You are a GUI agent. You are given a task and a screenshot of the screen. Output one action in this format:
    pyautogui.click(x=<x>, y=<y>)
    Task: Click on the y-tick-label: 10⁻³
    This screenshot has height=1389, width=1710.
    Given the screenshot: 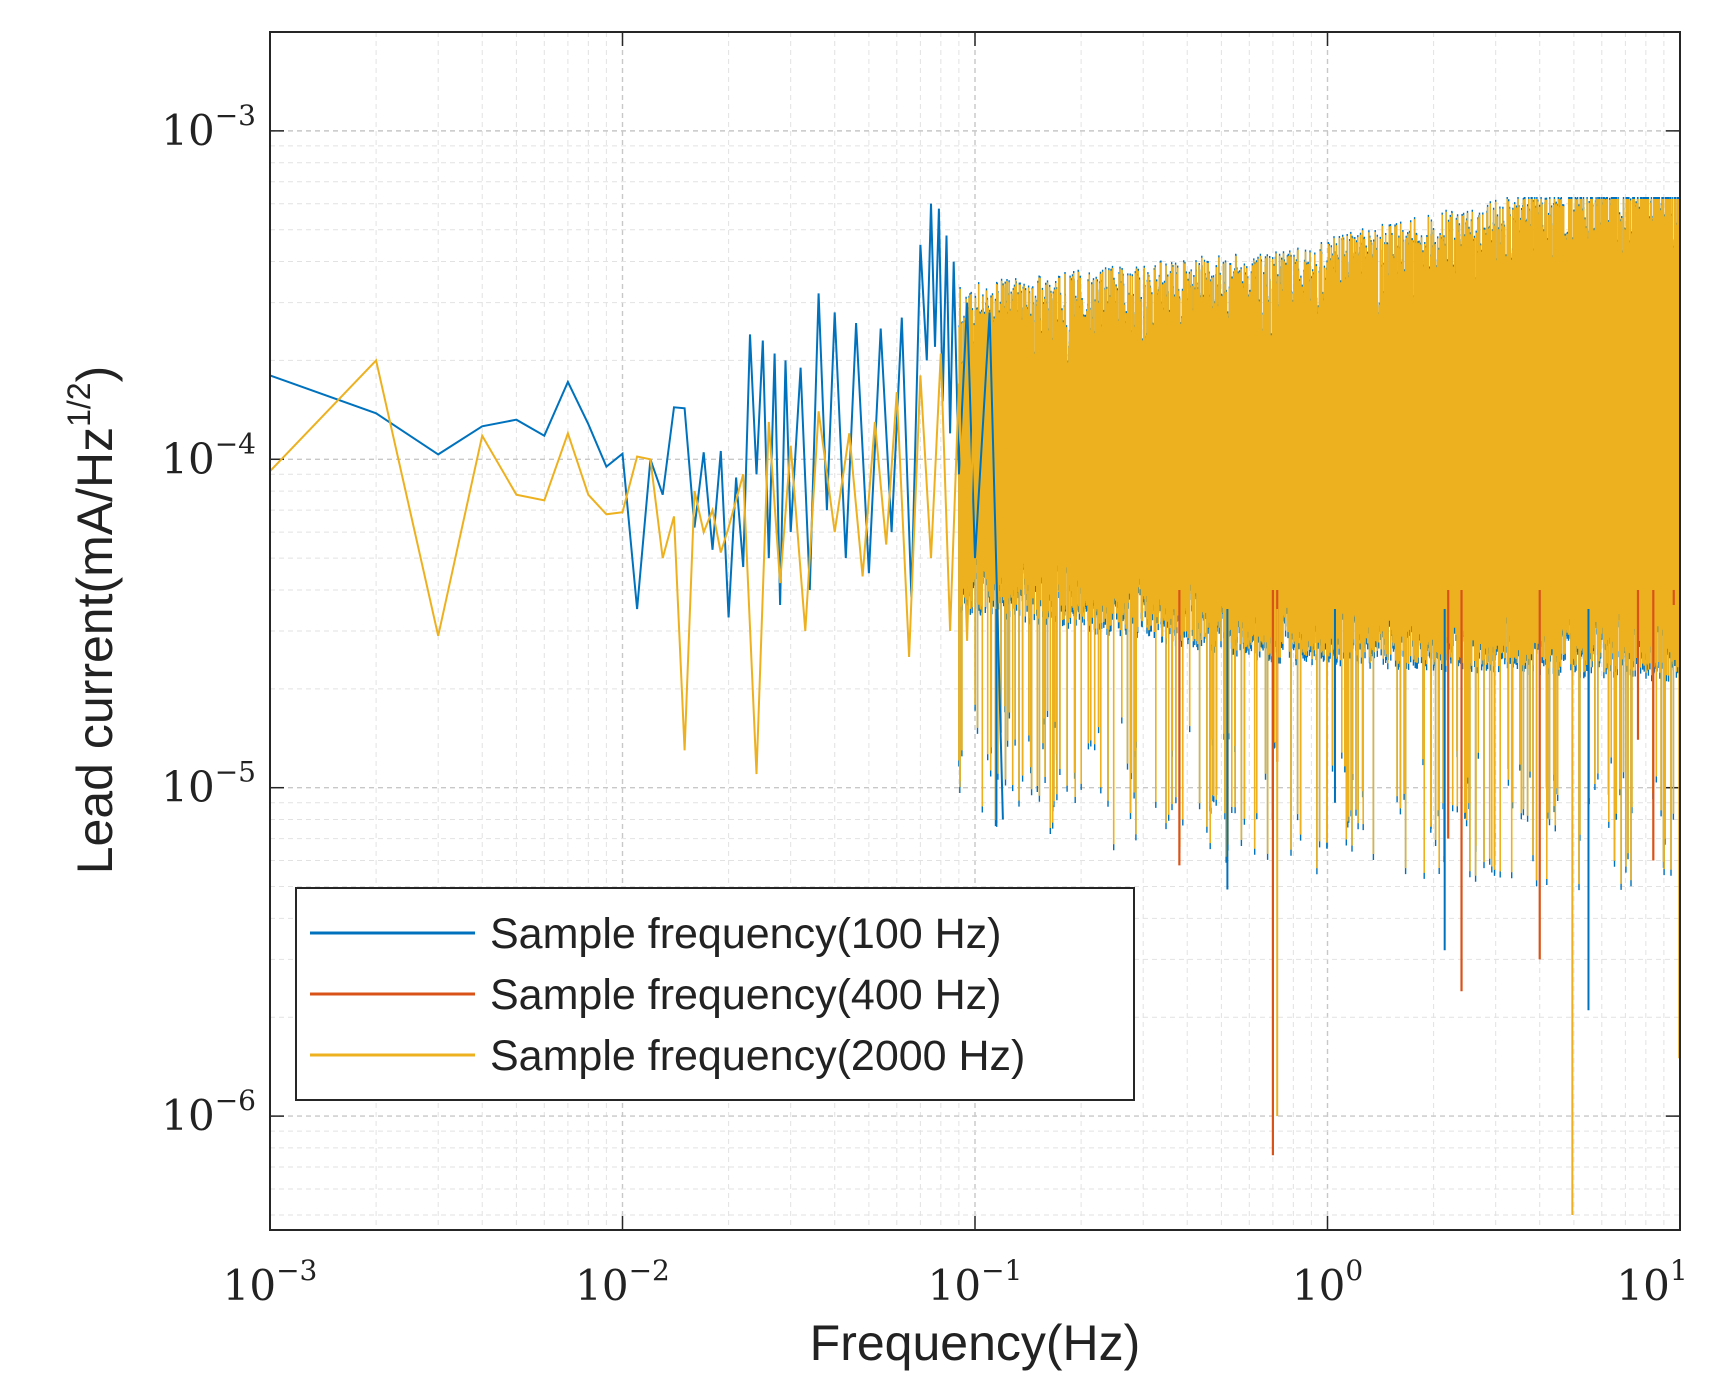 What is the action you would take?
    pyautogui.click(x=208, y=127)
    